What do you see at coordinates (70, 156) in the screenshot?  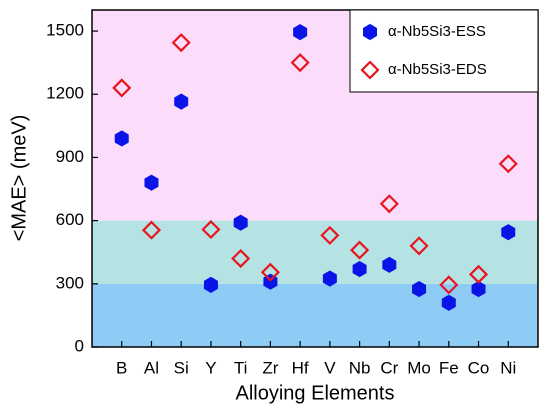 I see `y-tick-label: 900` at bounding box center [70, 156].